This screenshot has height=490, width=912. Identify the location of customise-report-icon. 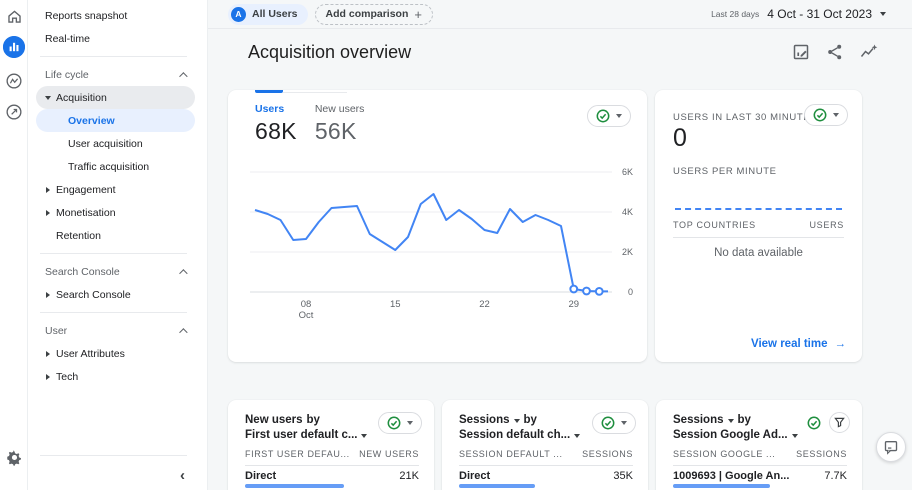
(801, 52).